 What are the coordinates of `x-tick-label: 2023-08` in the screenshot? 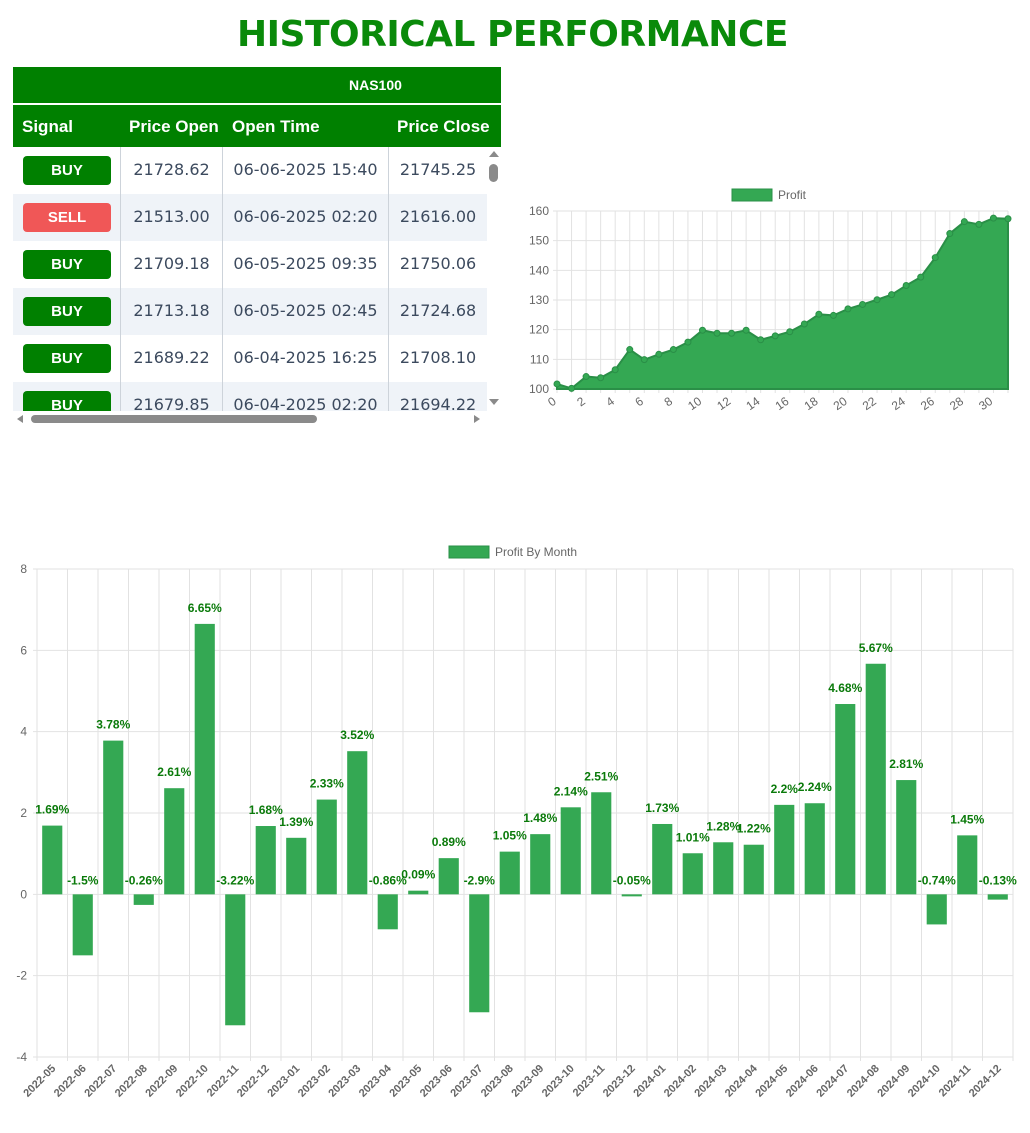 It's located at (497, 1081).